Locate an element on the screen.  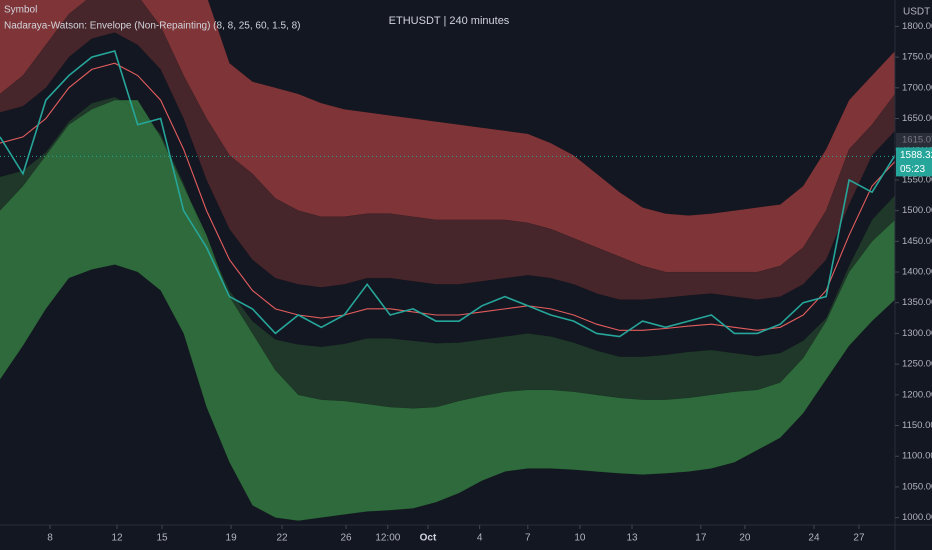
x-tick-label: 13 is located at coordinates (632, 538).